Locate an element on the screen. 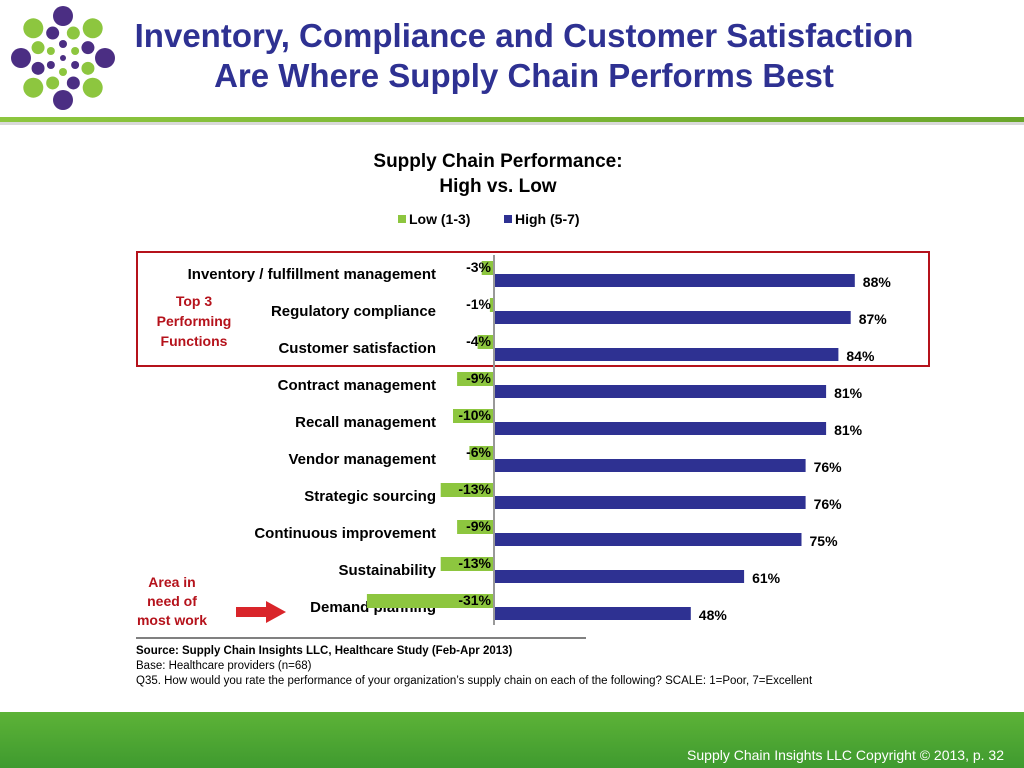  need-work-annotation-line1: Area in is located at coordinates (171, 582).